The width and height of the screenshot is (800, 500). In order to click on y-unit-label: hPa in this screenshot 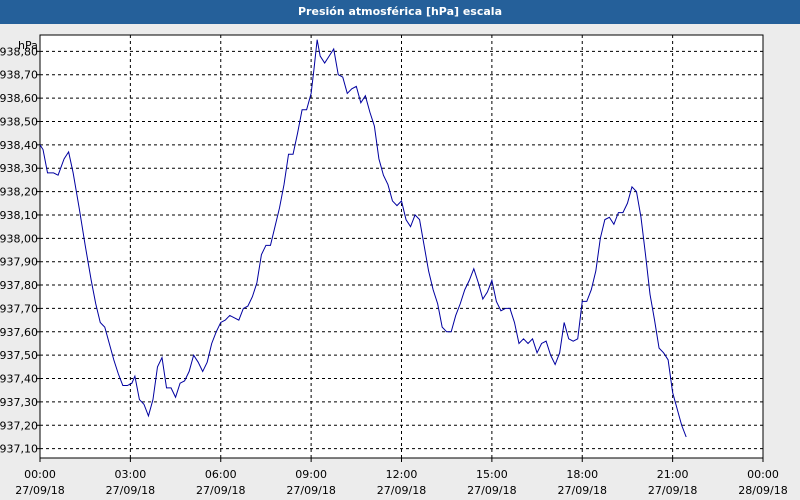, I will do `click(28, 45)`.